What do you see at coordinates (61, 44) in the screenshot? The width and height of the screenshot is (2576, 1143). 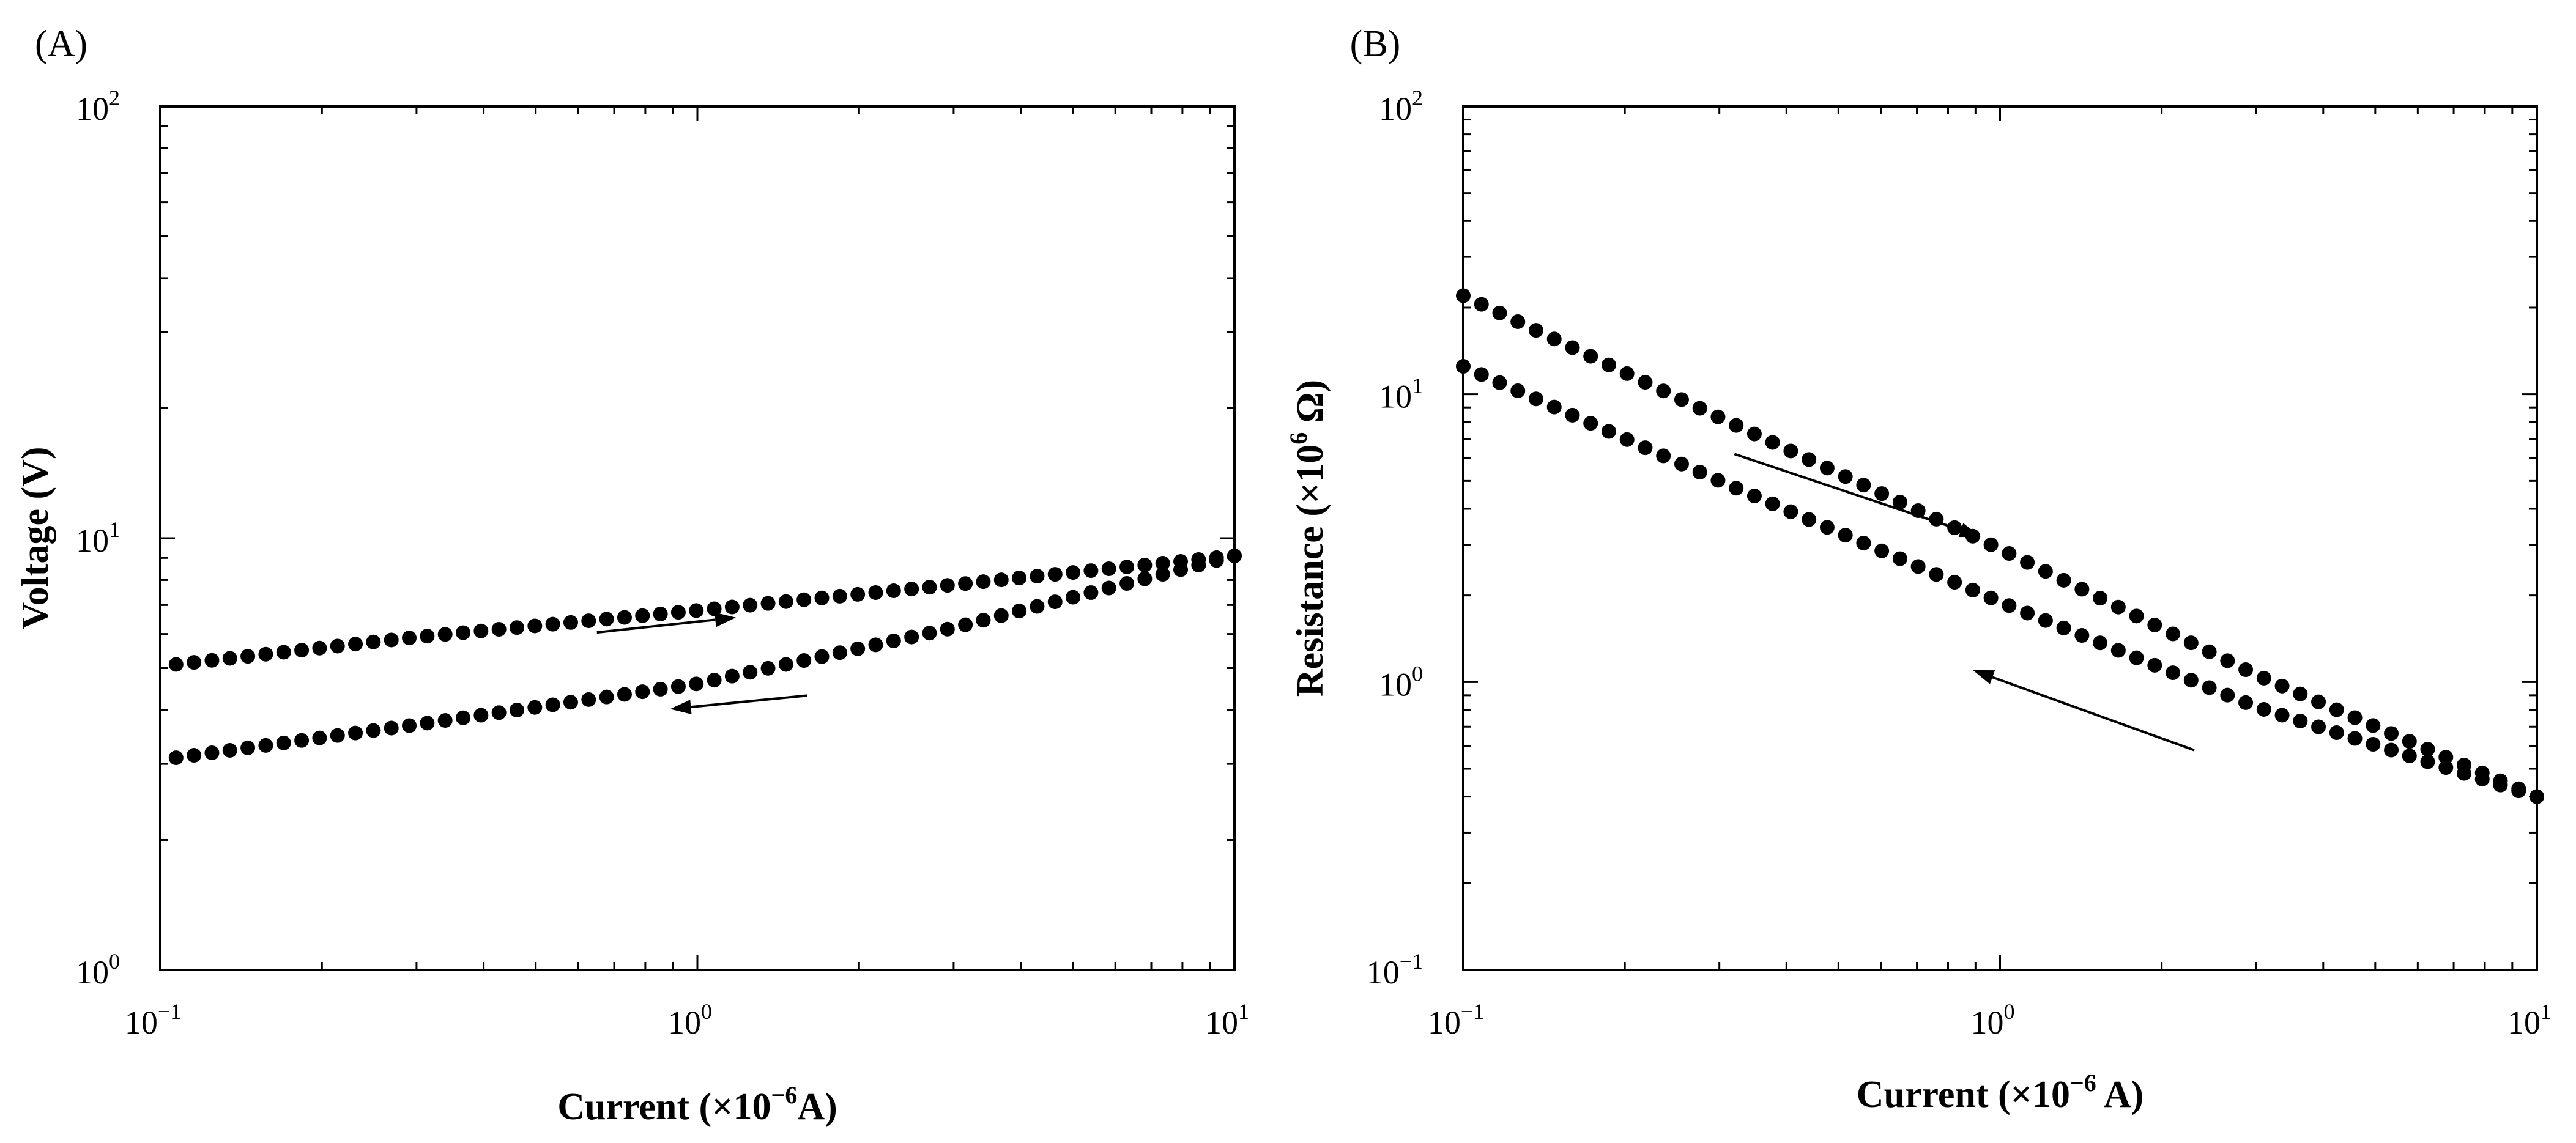 I see `panel-label: (A)` at bounding box center [61, 44].